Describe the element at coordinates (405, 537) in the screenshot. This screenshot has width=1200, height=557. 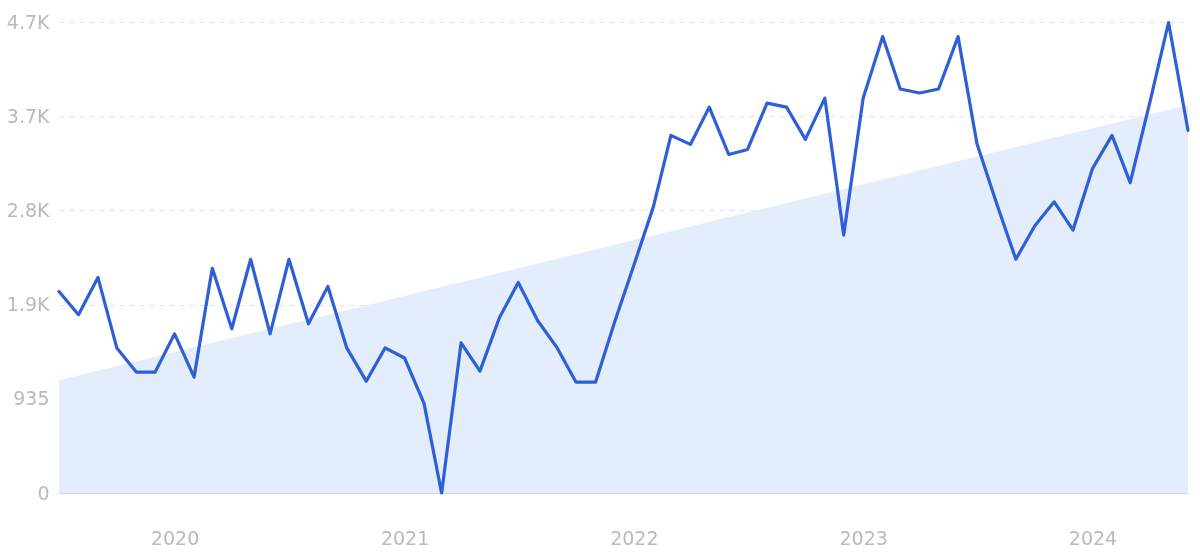
I see `x-tick-label: 2021` at that location.